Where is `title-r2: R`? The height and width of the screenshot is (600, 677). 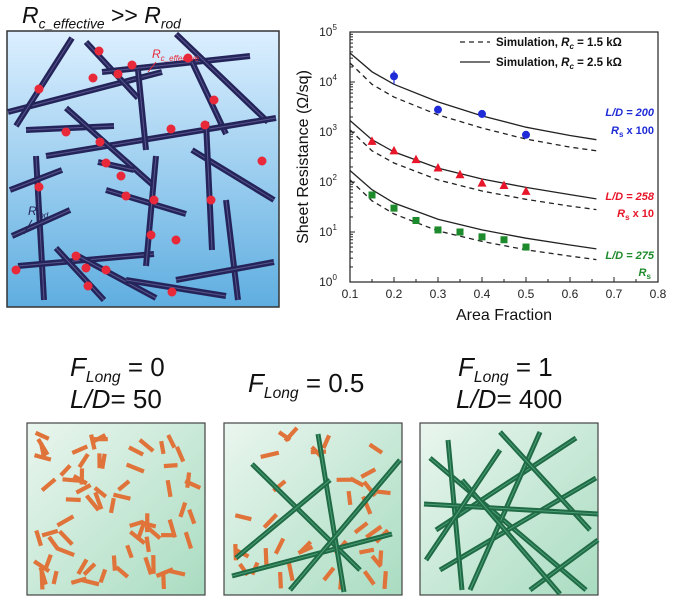 title-r2: R is located at coordinates (152, 15).